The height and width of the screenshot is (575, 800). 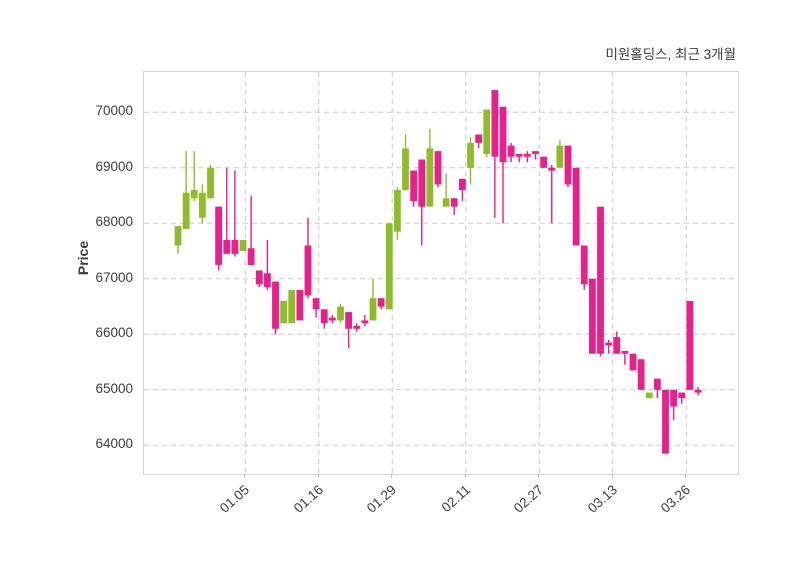 I want to click on x-tick-label: 01.16, so click(x=308, y=499).